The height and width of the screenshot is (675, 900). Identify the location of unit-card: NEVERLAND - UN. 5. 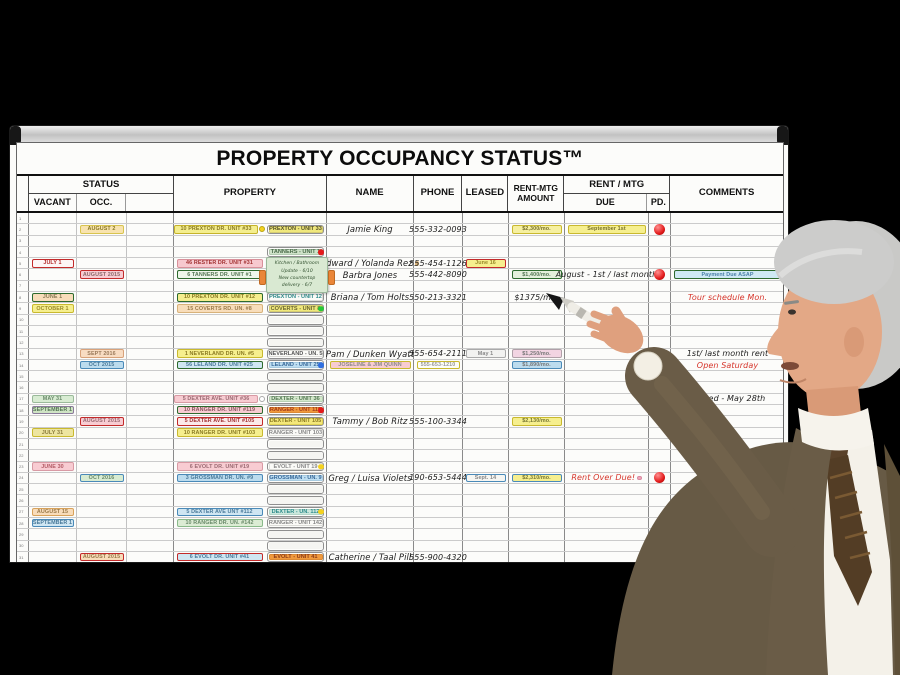
(295, 353).